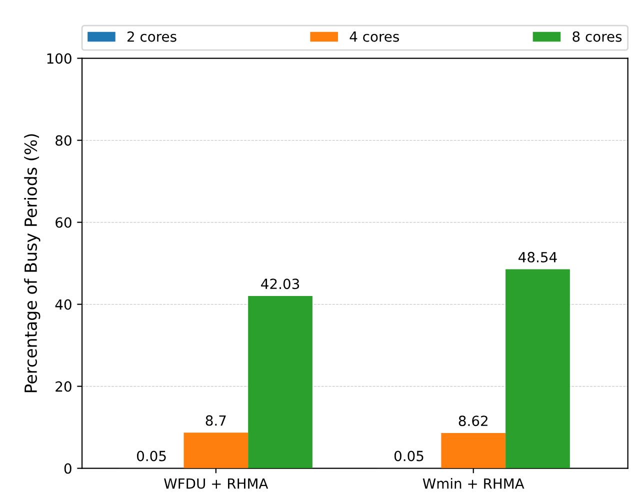  What do you see at coordinates (63, 304) in the screenshot?
I see `y-tick-label: 40` at bounding box center [63, 304].